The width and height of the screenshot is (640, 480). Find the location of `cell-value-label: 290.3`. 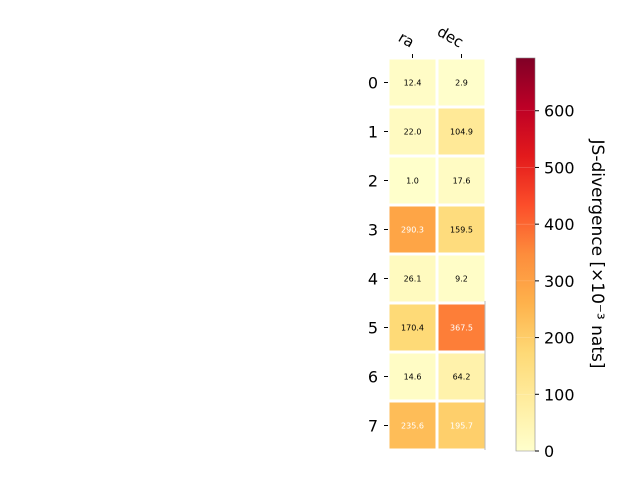

cell-value-label: 290.3 is located at coordinates (412, 230).